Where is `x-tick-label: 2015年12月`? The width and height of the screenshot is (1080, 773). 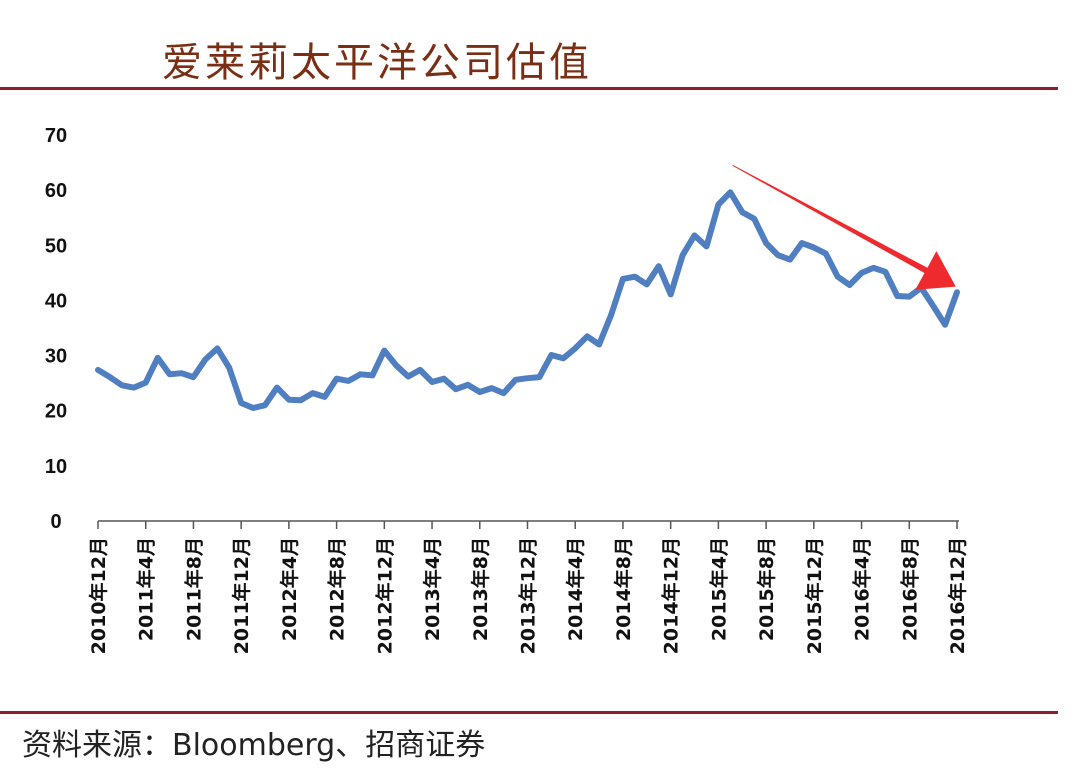 x-tick-label: 2015年12月 is located at coordinates (814, 595).